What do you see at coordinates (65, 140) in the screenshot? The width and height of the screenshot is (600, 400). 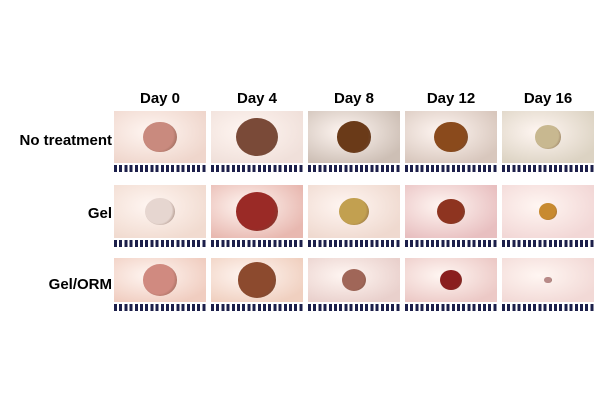 I see `row-label: No treatment` at bounding box center [65, 140].